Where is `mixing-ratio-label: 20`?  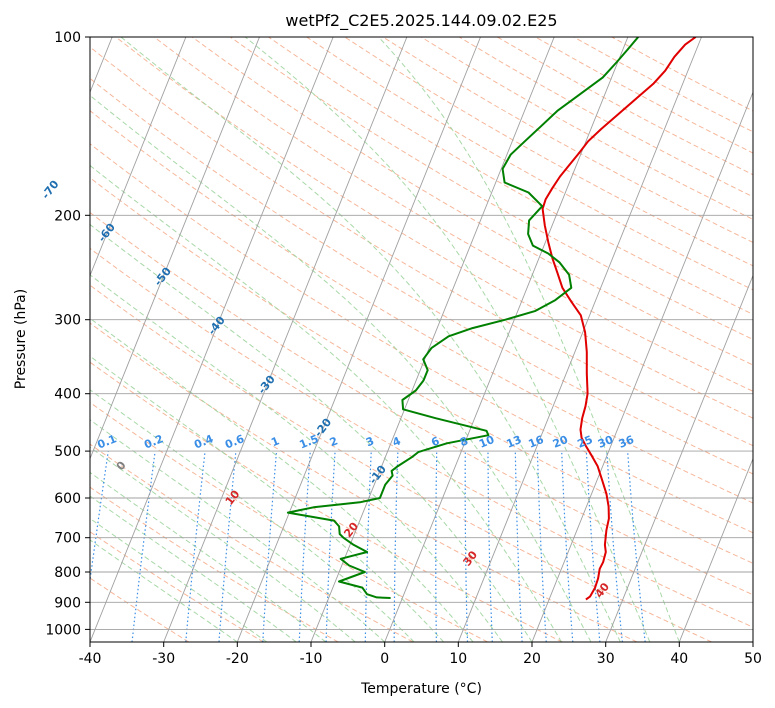
mixing-ratio-label: 20 is located at coordinates (560, 442).